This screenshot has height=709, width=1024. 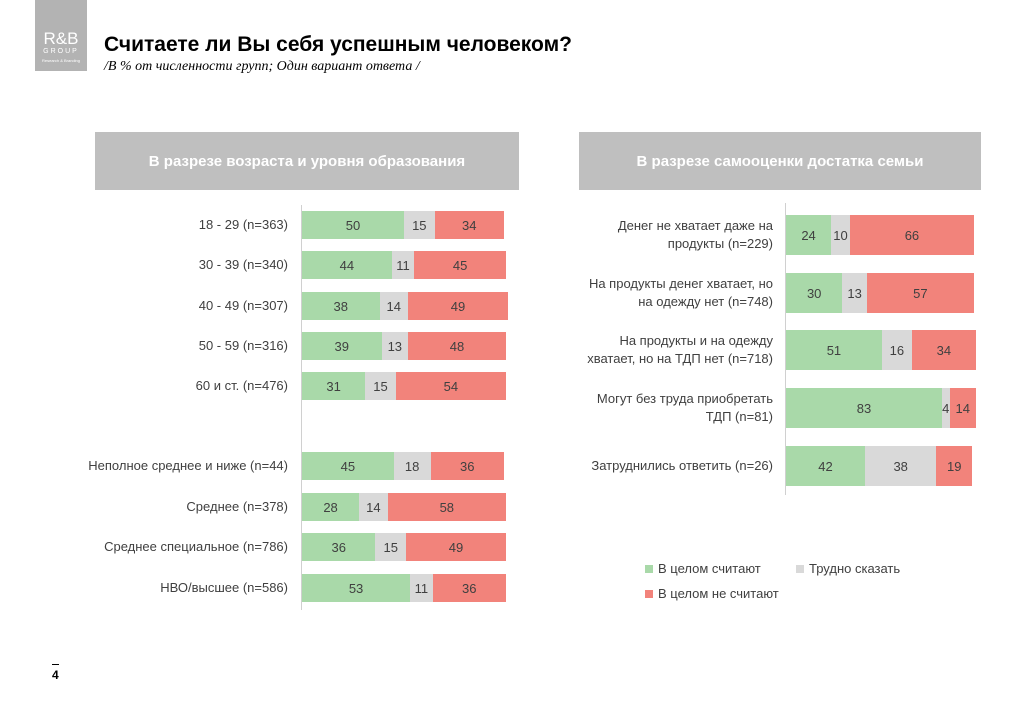 I want to click on data-label: 13, so click(x=395, y=346).